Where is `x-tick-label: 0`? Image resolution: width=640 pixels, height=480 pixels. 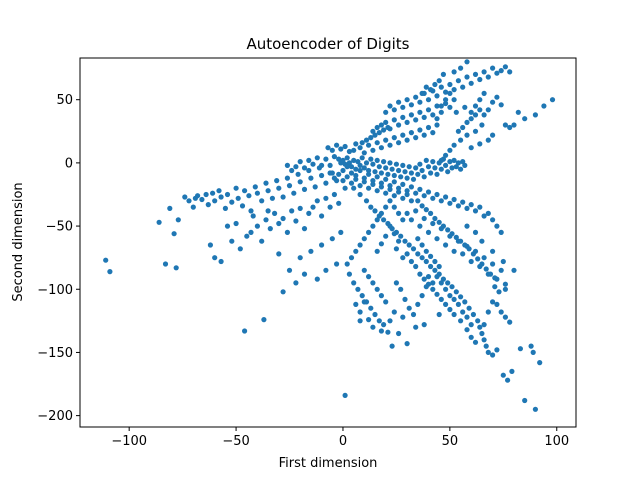
x-tick-label: 0 is located at coordinates (343, 441).